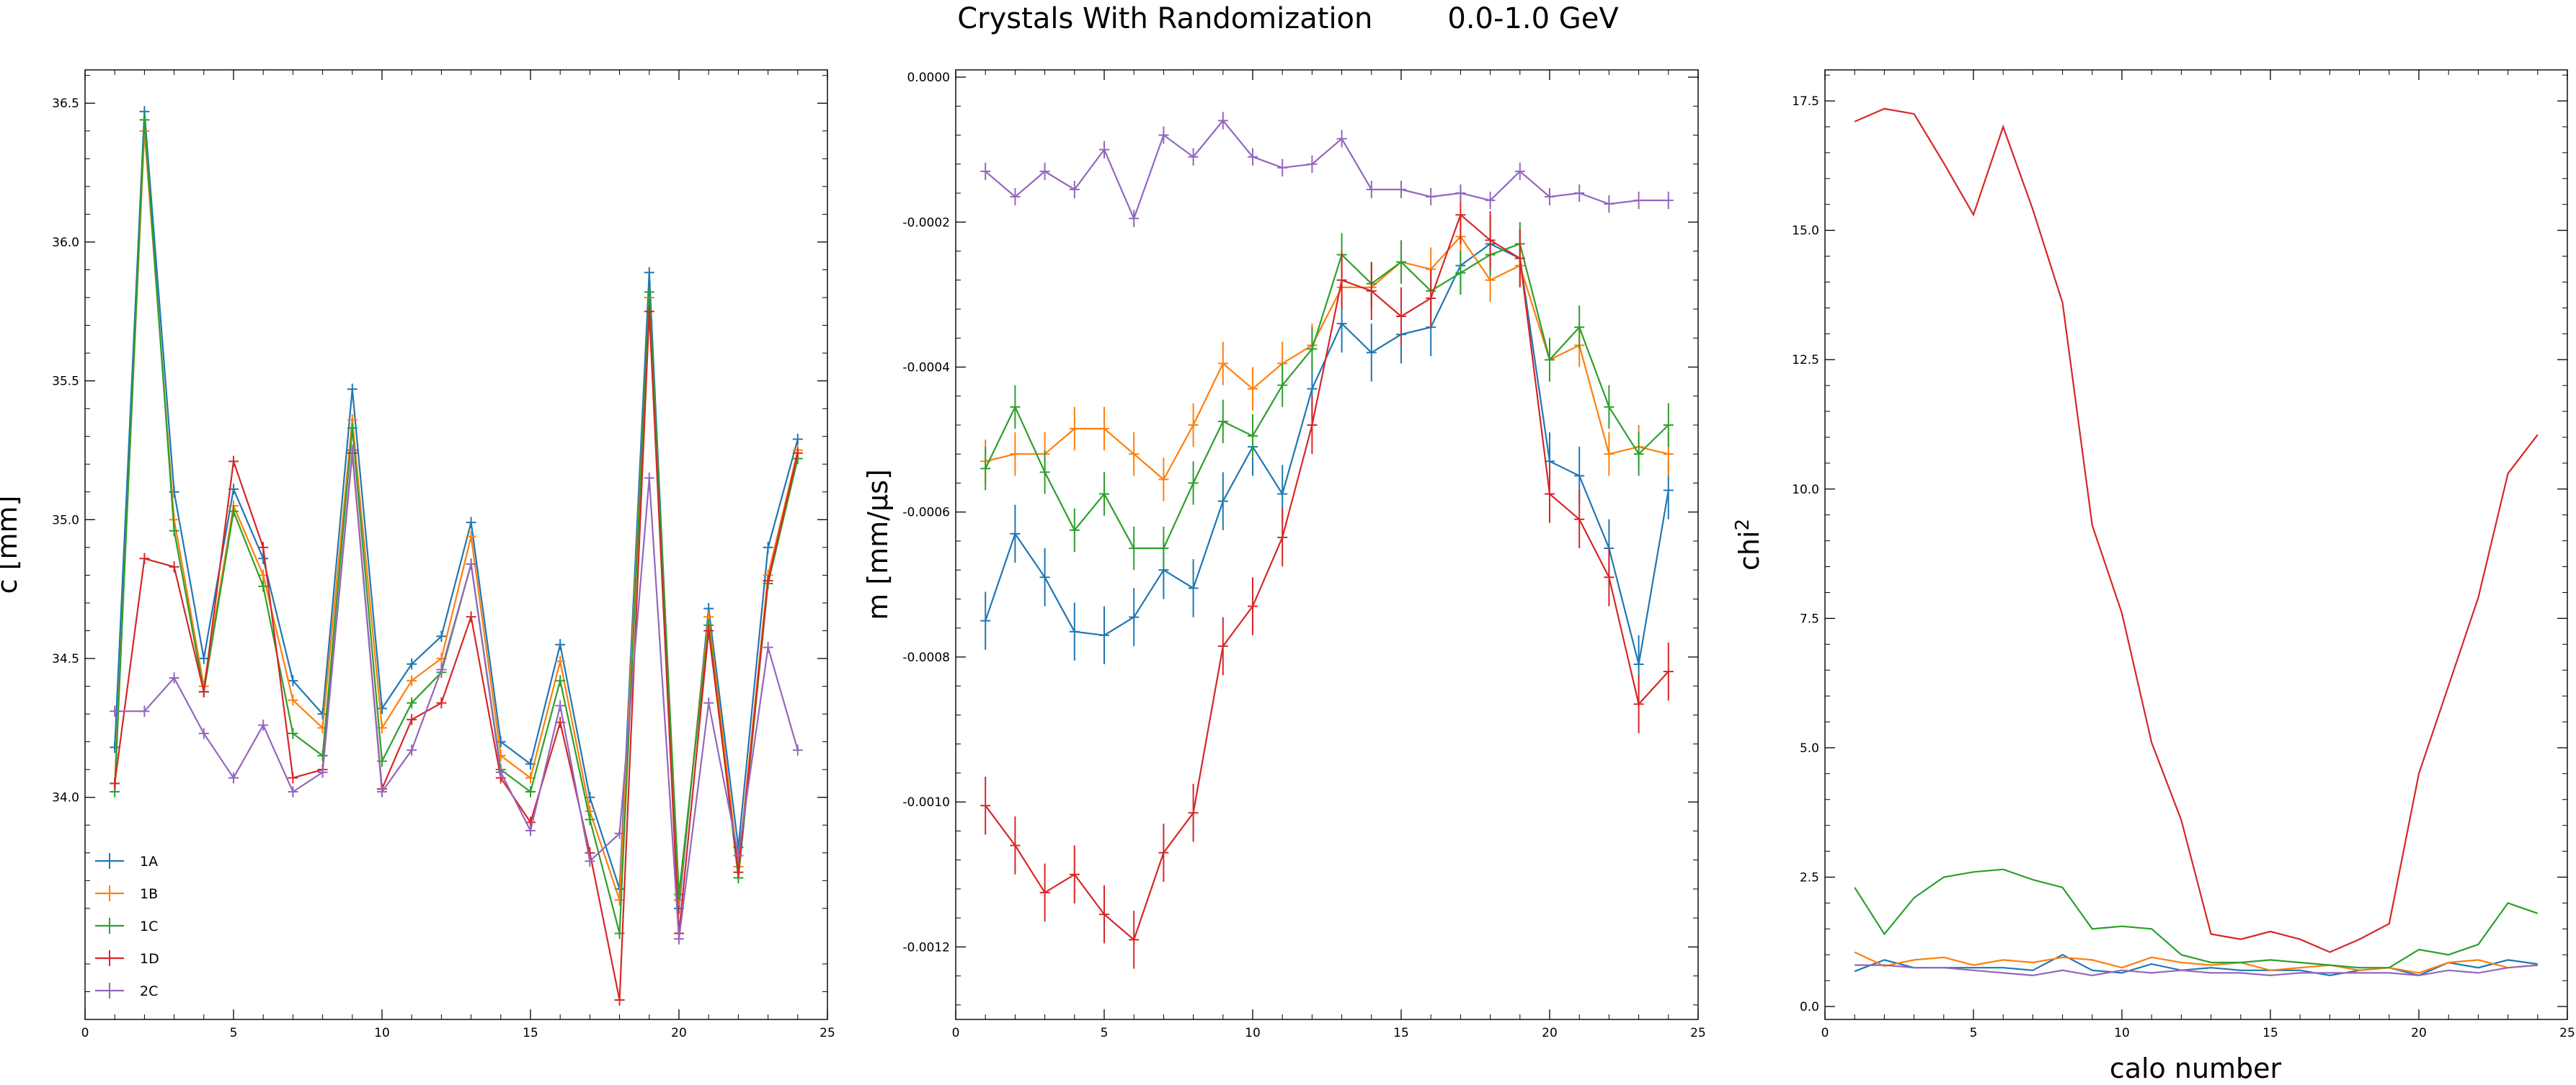 This screenshot has height=1085, width=2576. I want to click on legend-label: 2C, so click(149, 991).